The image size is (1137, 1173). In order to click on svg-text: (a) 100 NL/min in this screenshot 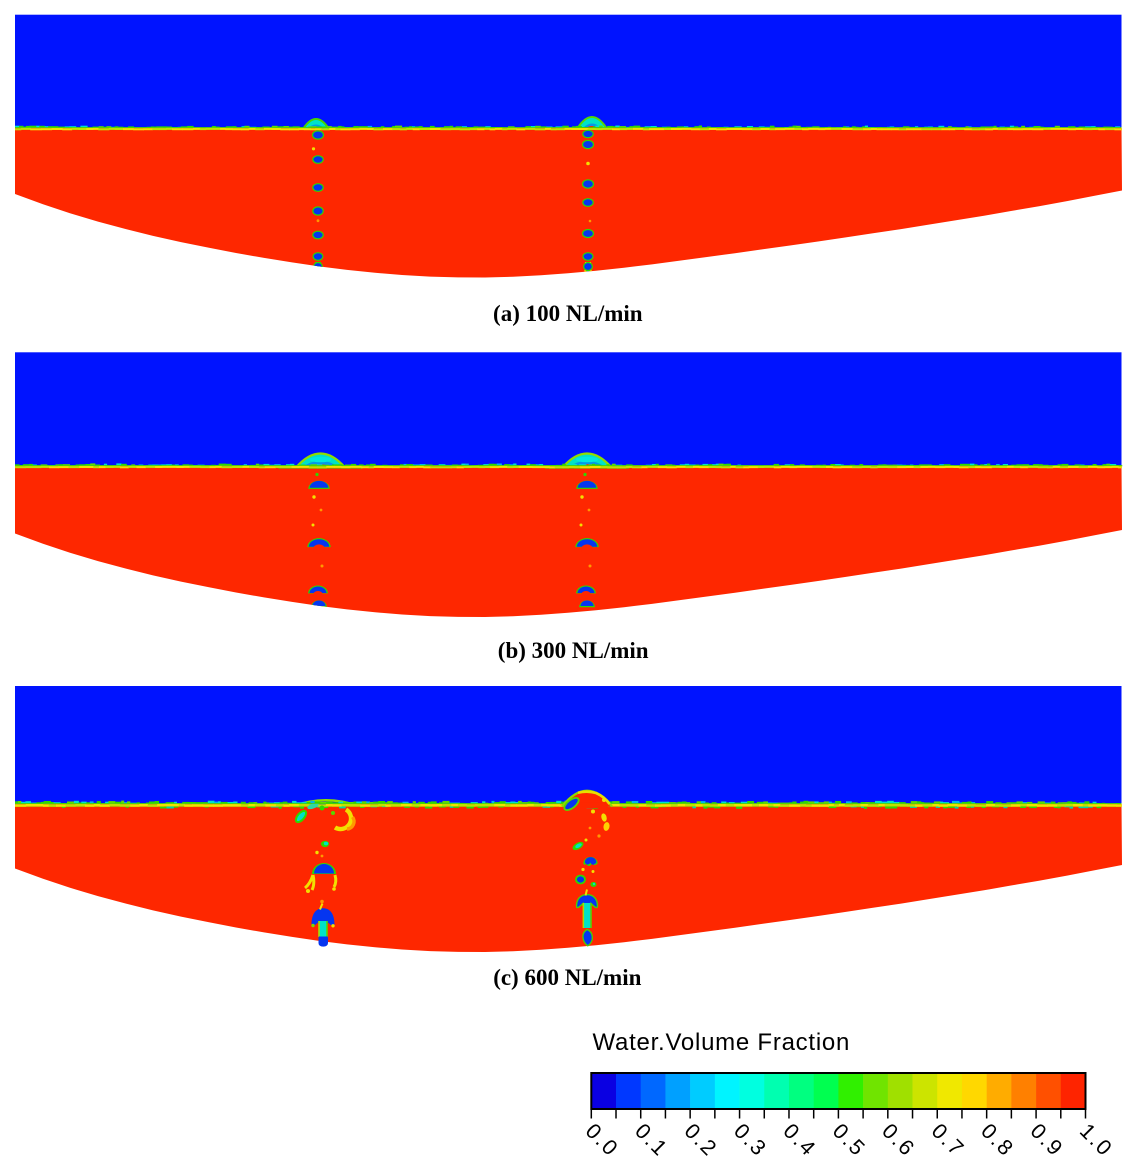, I will do `click(568, 313)`.